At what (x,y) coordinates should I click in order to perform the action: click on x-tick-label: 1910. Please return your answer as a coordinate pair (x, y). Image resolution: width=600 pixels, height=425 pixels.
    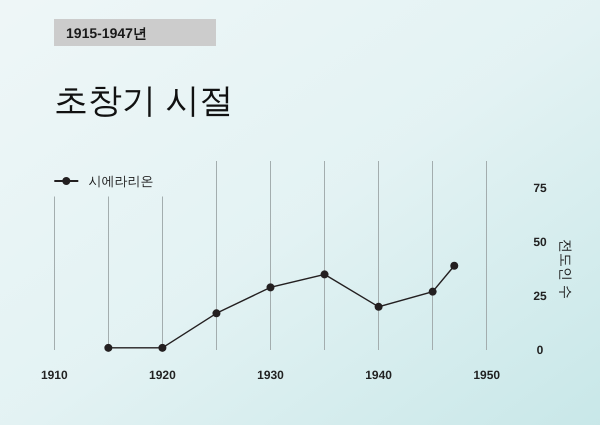
    Looking at the image, I should click on (54, 375).